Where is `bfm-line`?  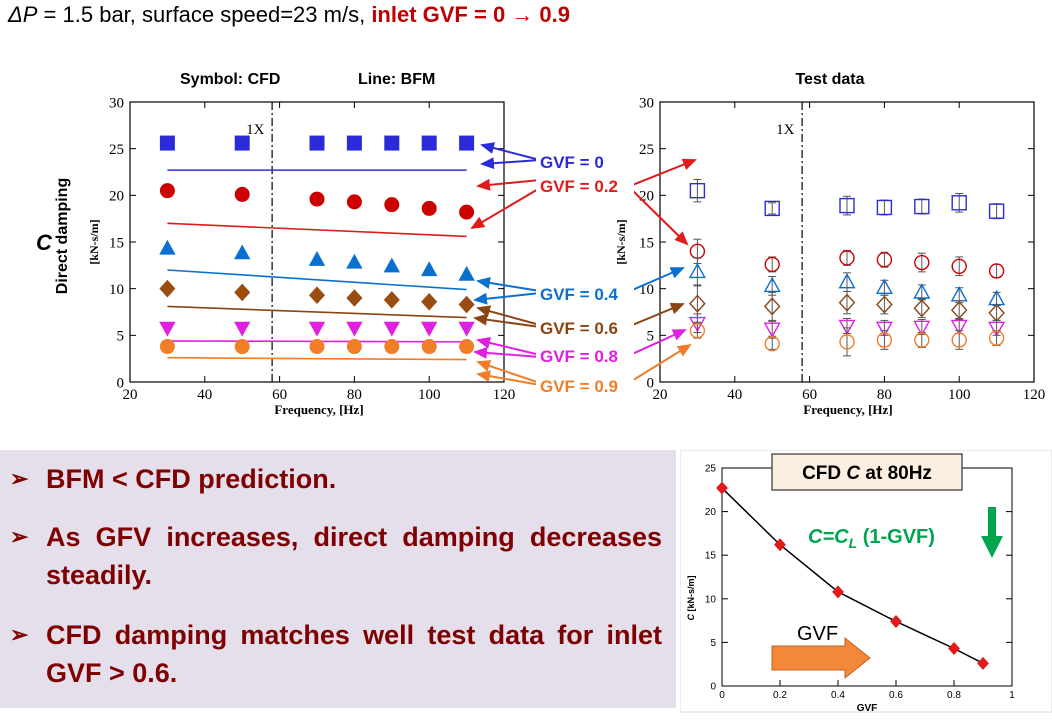 bfm-line is located at coordinates (317, 358).